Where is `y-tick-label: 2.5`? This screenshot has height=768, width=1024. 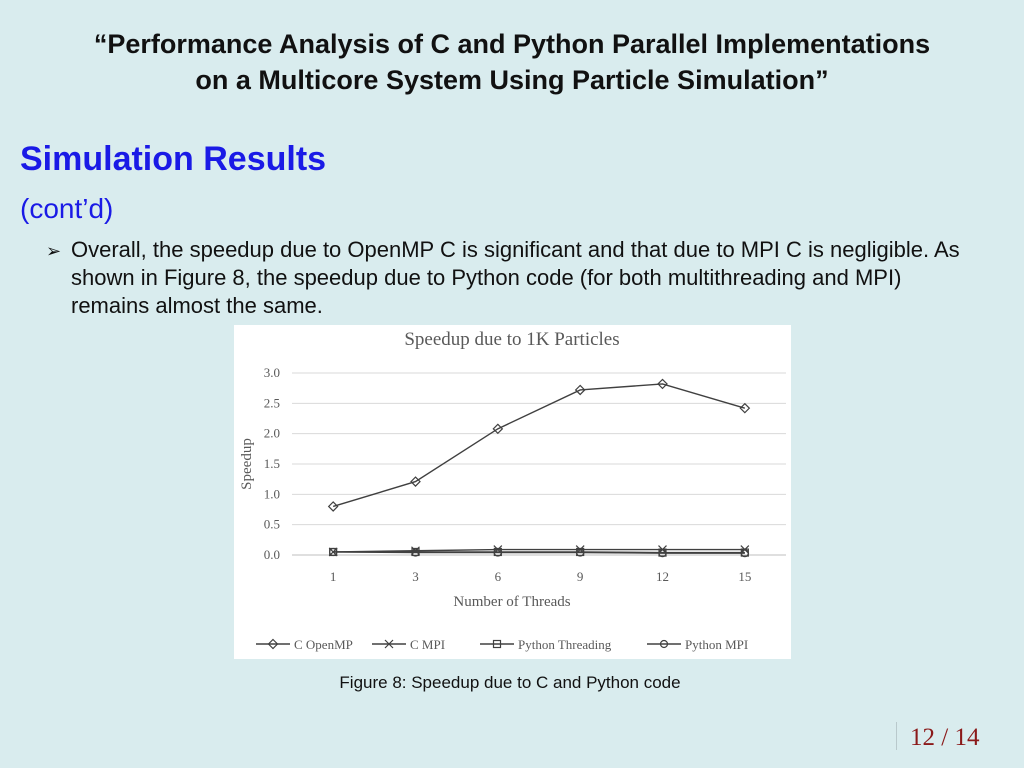 y-tick-label: 2.5 is located at coordinates (272, 402).